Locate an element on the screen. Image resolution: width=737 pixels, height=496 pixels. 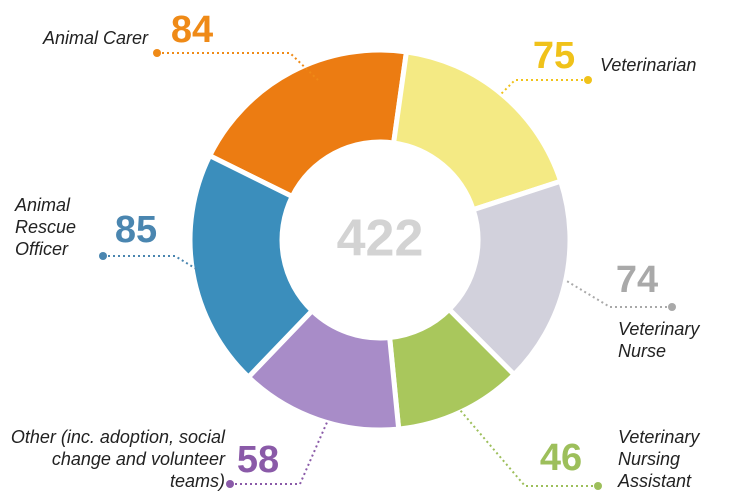
category-label: Animal Rescue Officer is located at coordinates (46, 227).